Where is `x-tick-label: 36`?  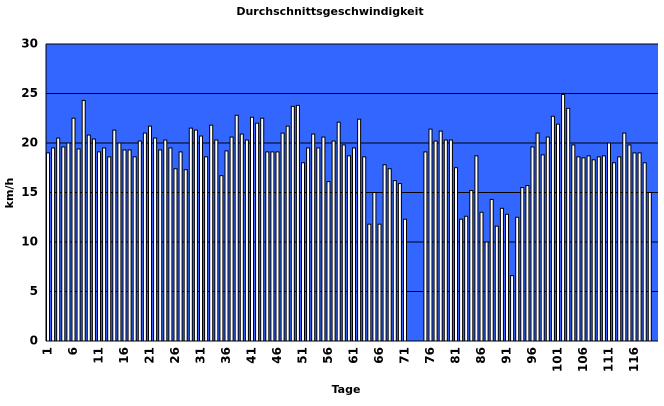 x-tick-label: 36 is located at coordinates (226, 355).